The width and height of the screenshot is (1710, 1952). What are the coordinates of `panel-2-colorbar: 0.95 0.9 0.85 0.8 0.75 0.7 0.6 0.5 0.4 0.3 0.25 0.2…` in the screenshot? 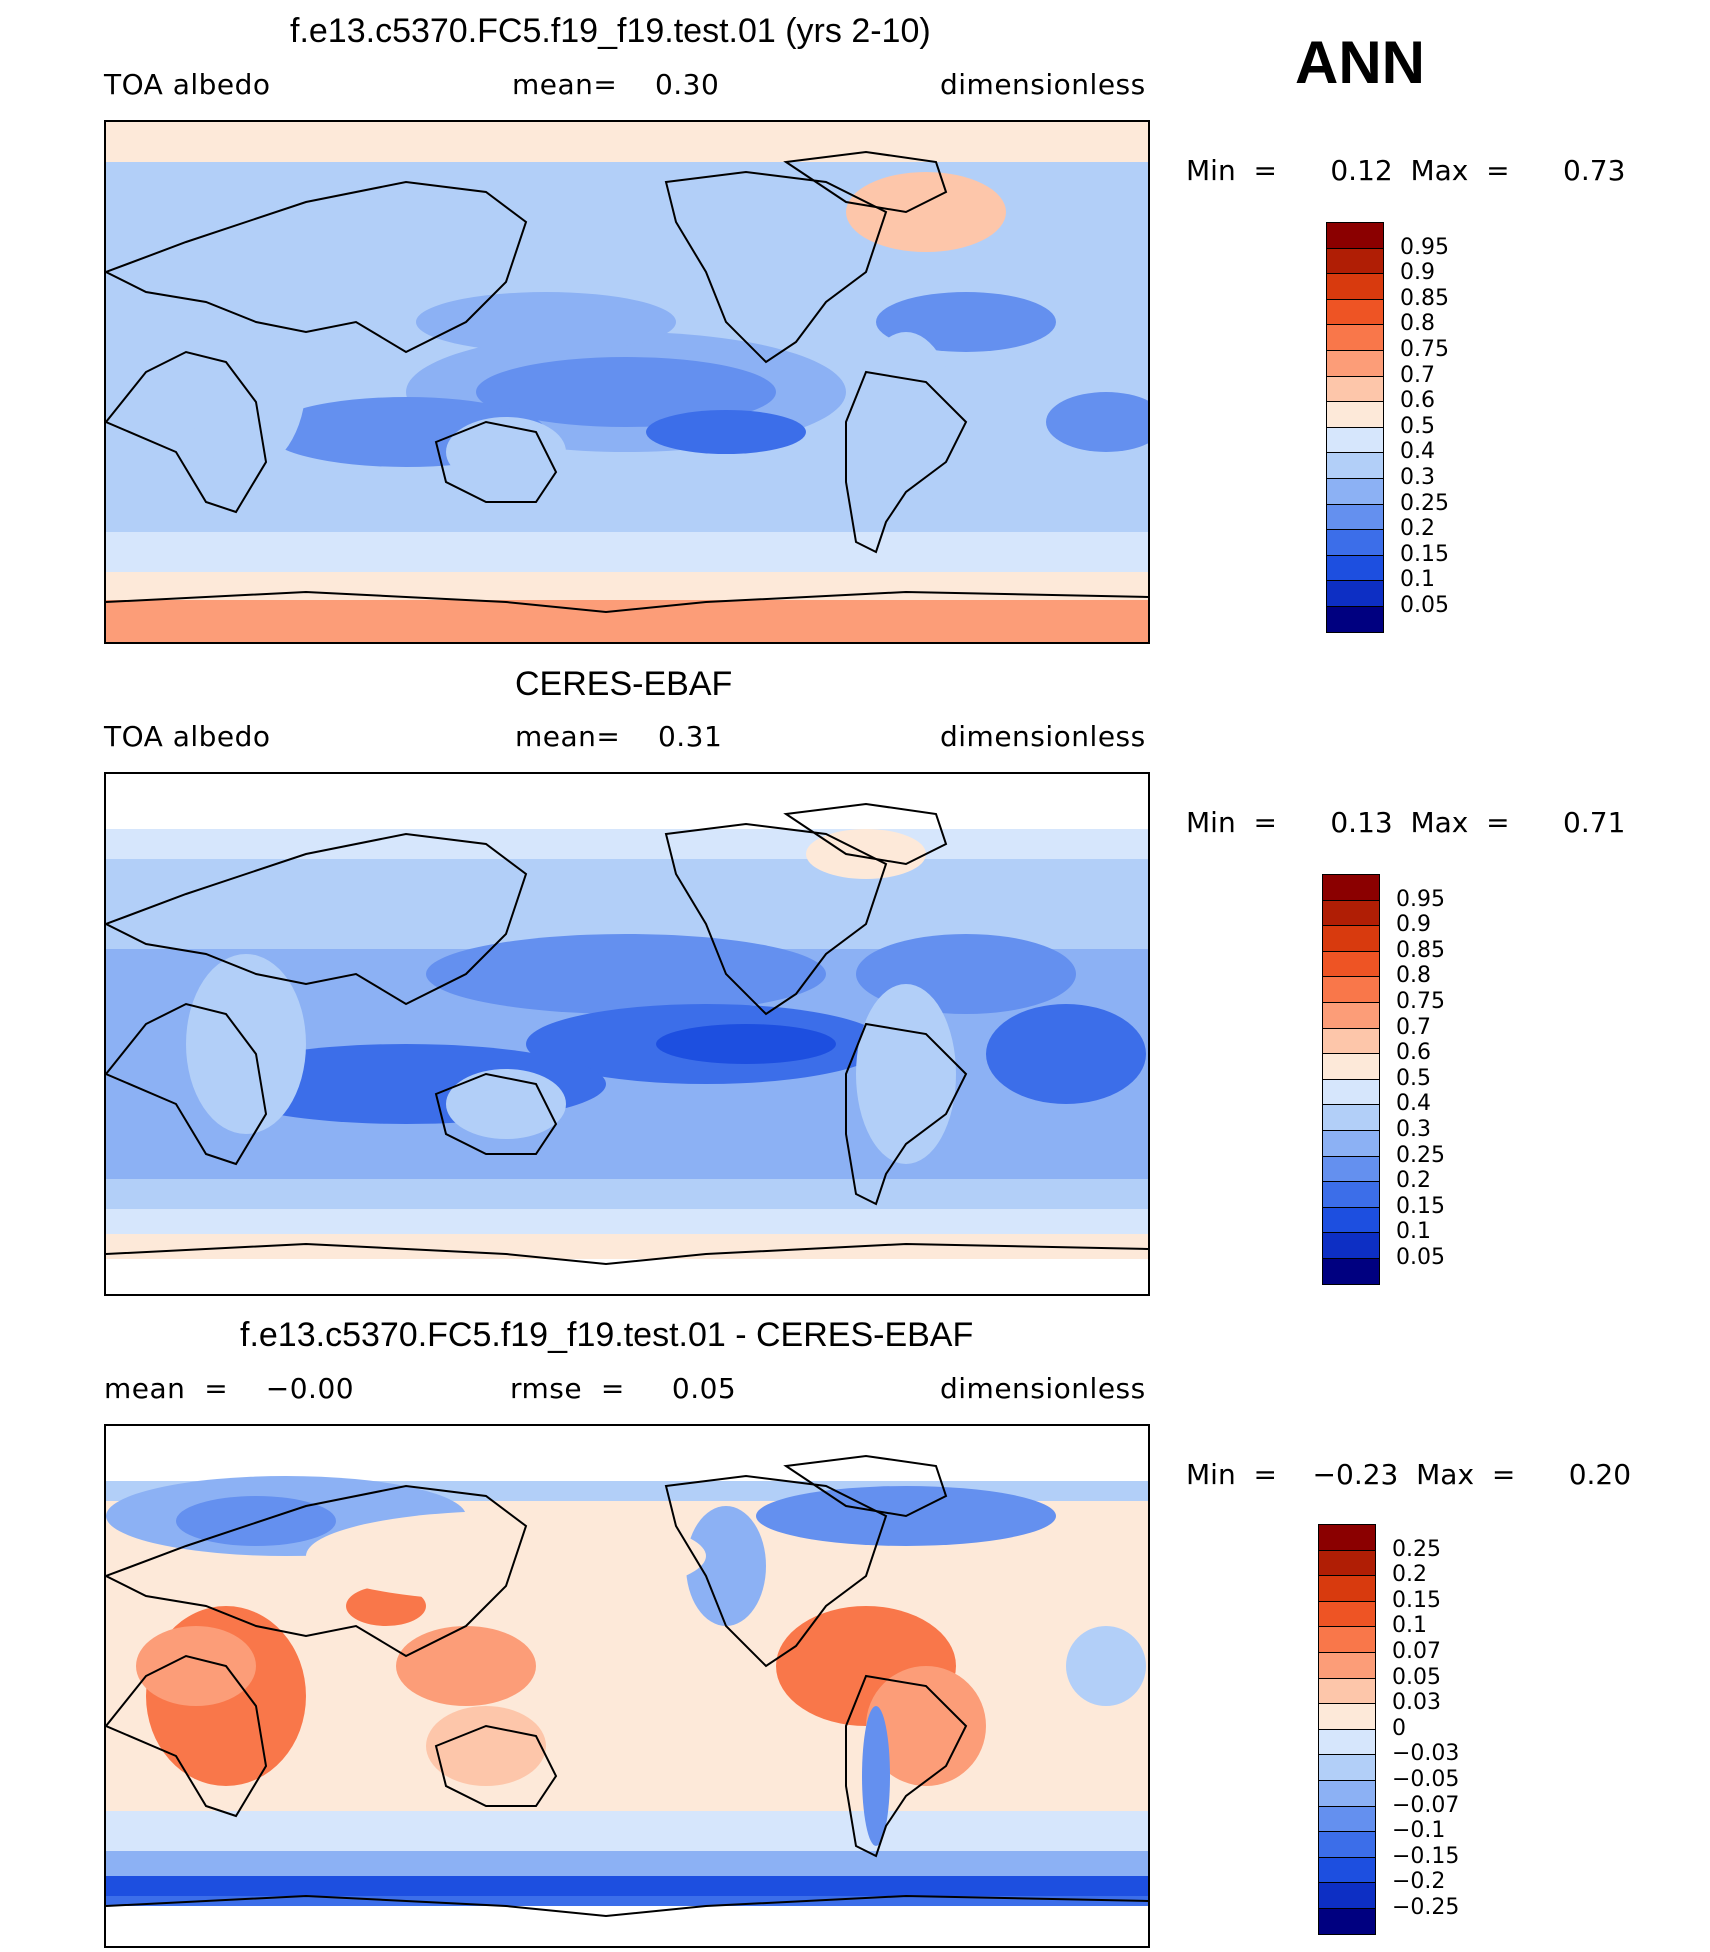 It's located at (1422, 1081).